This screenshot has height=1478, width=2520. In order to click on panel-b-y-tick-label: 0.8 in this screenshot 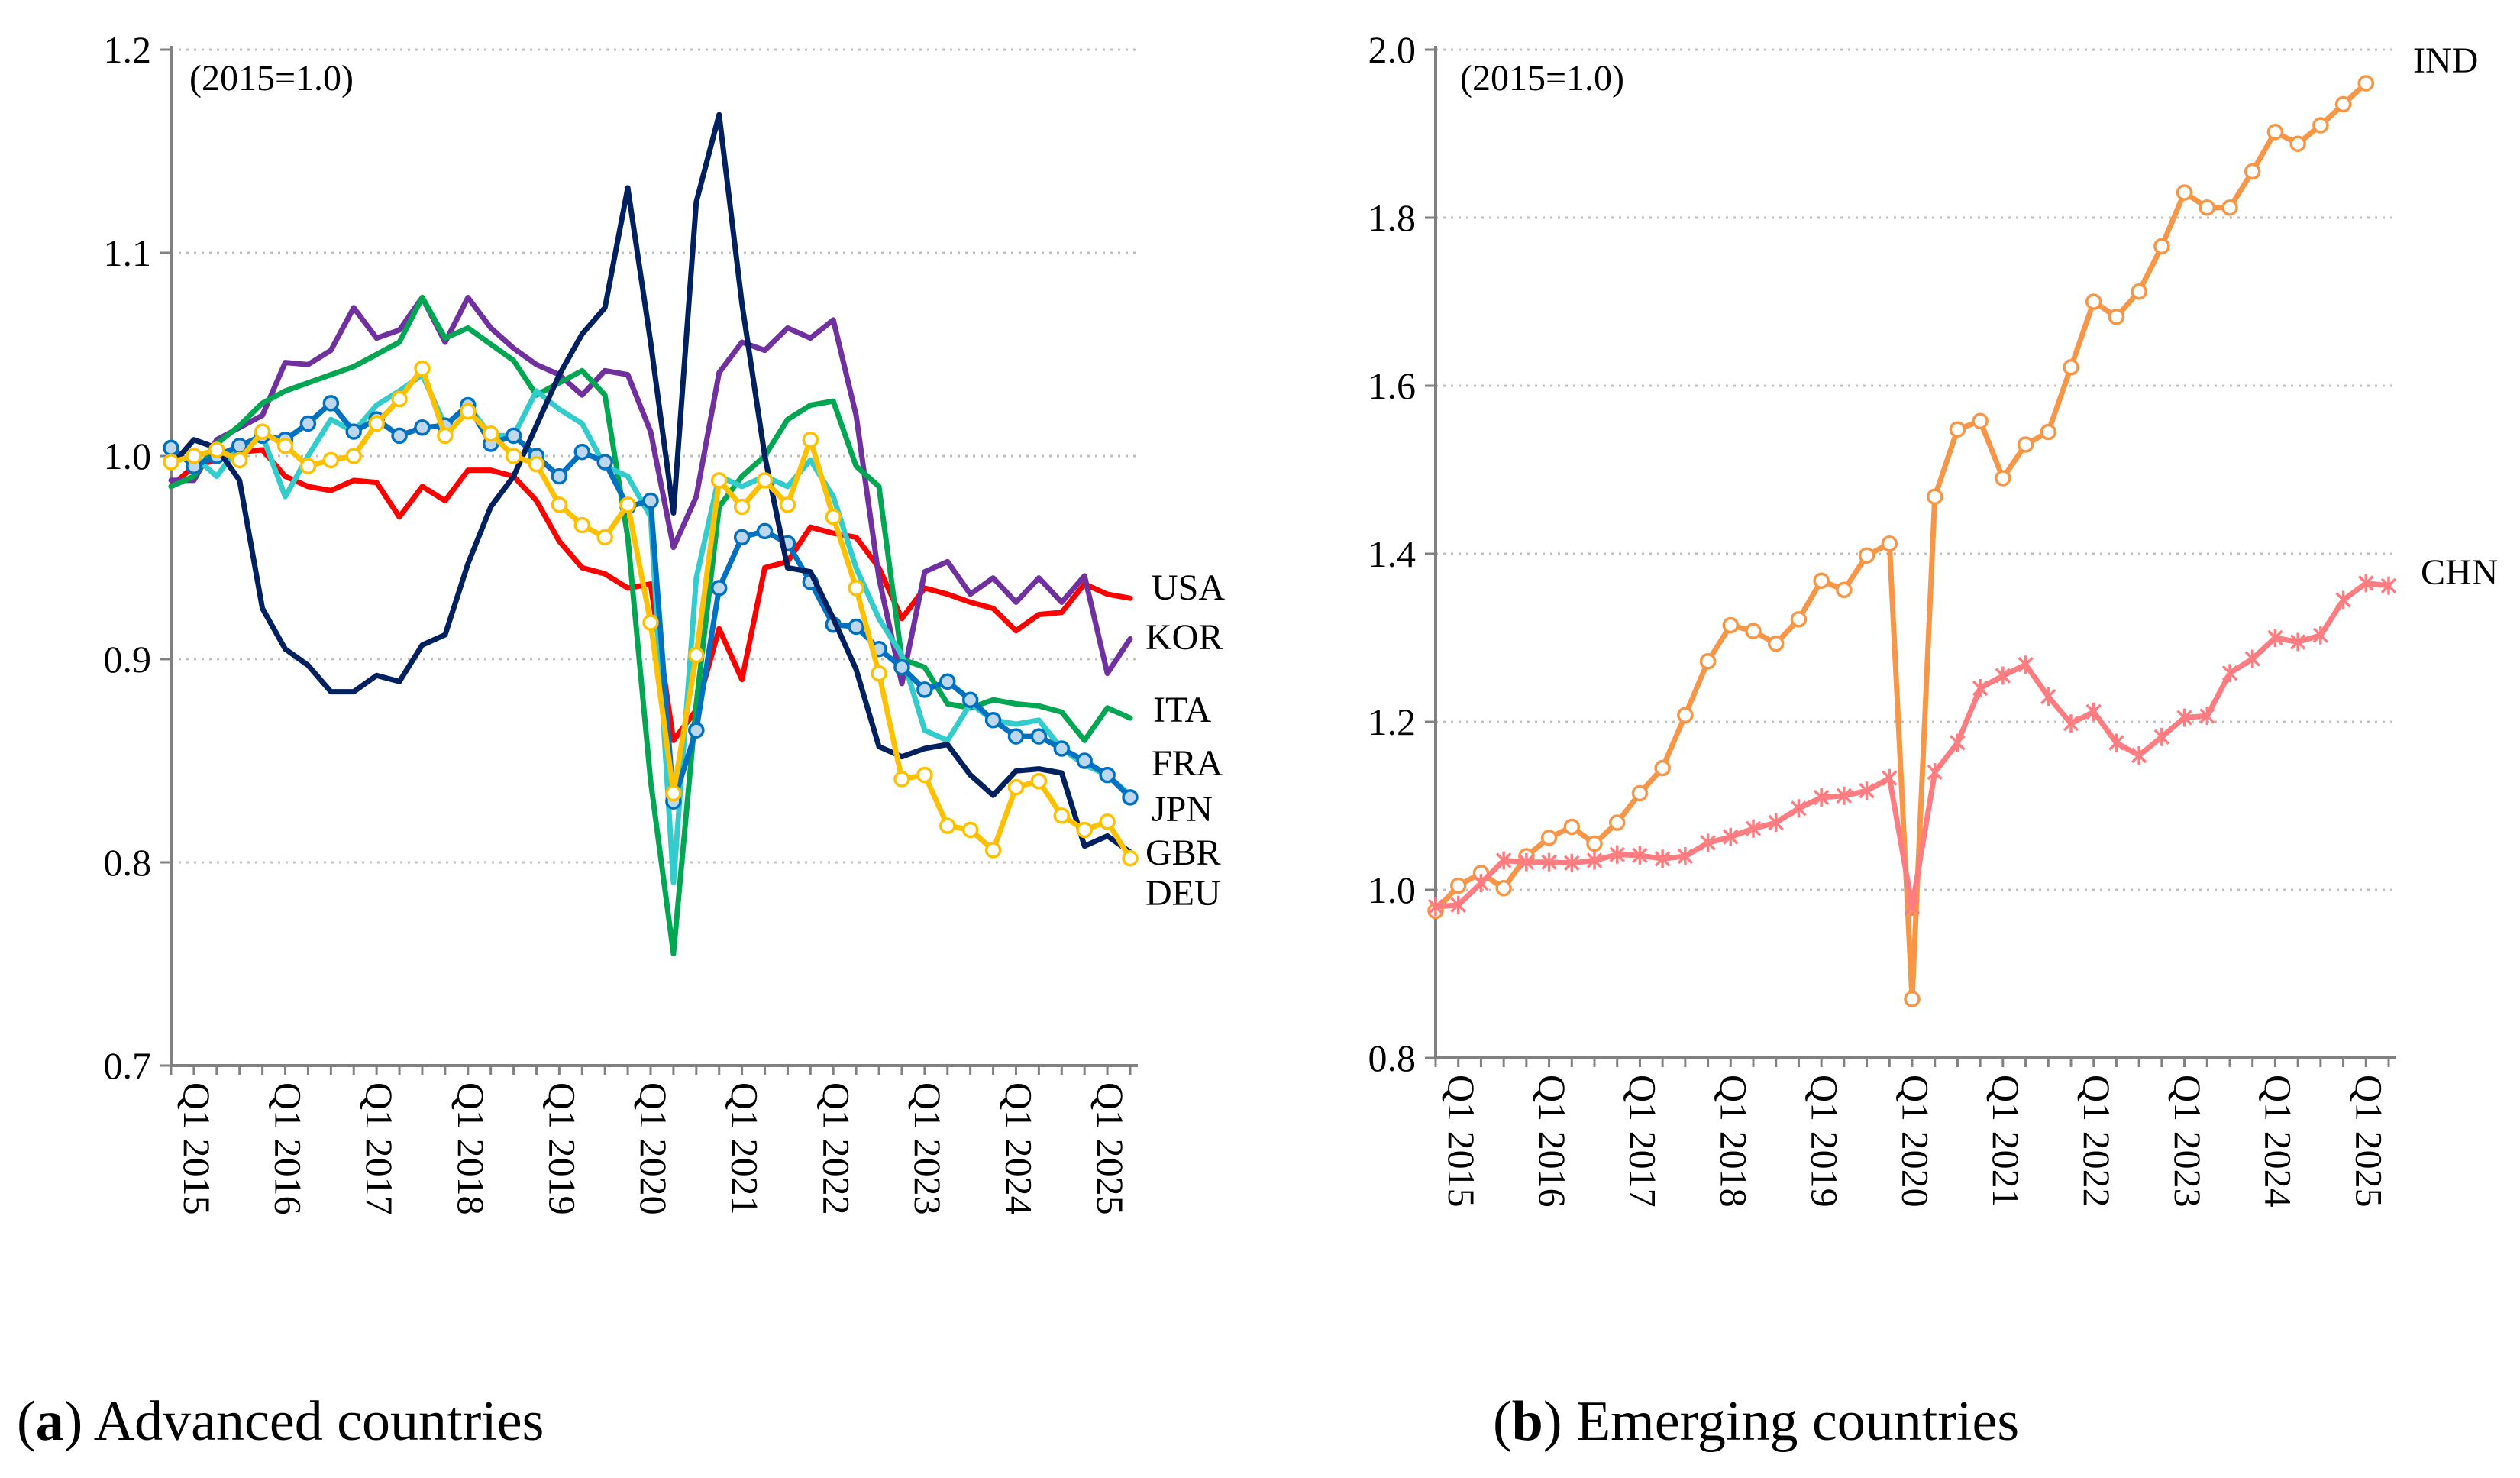, I will do `click(1392, 1058)`.